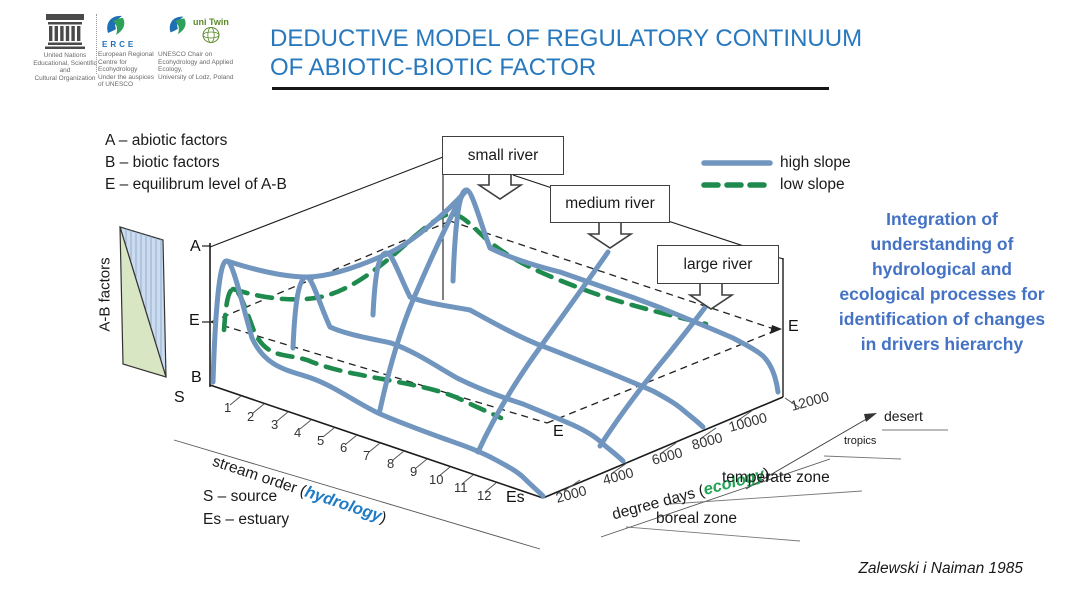 Image resolution: width=1068 pixels, height=601 pixels. What do you see at coordinates (357, 472) in the screenshot?
I see `stream-order-ticks` at bounding box center [357, 472].